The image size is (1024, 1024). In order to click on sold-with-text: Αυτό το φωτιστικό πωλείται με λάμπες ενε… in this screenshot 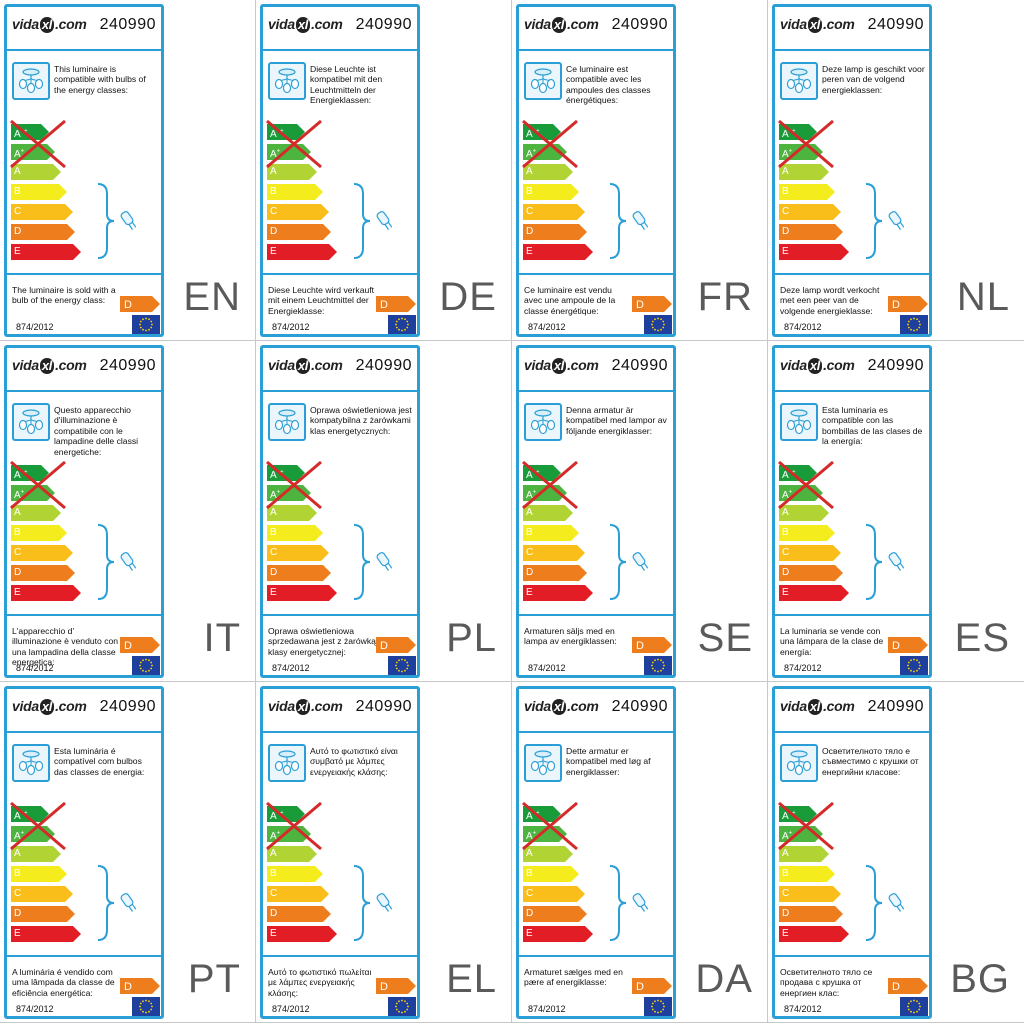, I will do `click(320, 982)`.